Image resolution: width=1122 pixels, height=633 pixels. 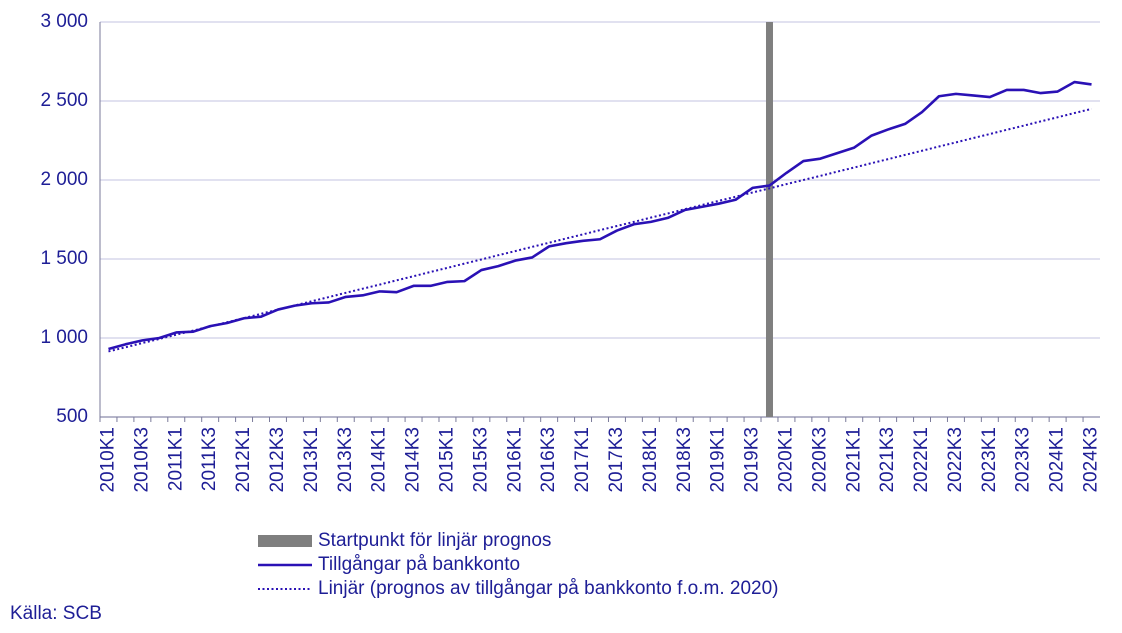 I want to click on x-tick-label: 2013K3, so click(x=345, y=460).